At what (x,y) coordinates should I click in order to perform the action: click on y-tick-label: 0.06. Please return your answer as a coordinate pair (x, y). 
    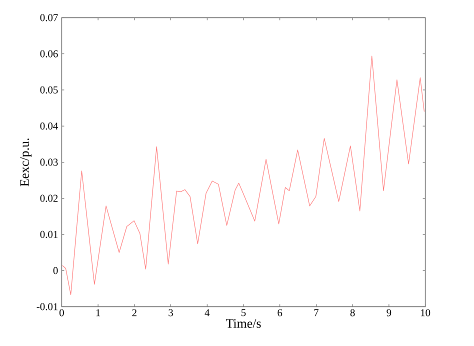
    Looking at the image, I should click on (49, 54).